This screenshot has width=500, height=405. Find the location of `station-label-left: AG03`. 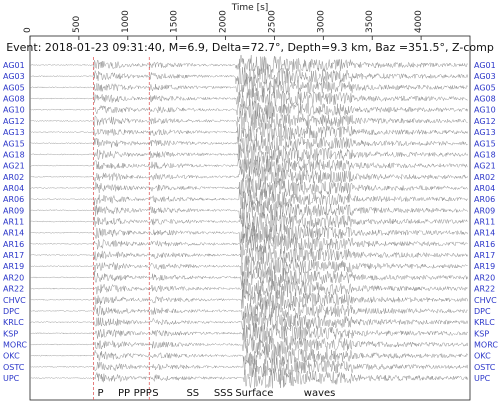

station-label-left: AG03 is located at coordinates (14, 76).